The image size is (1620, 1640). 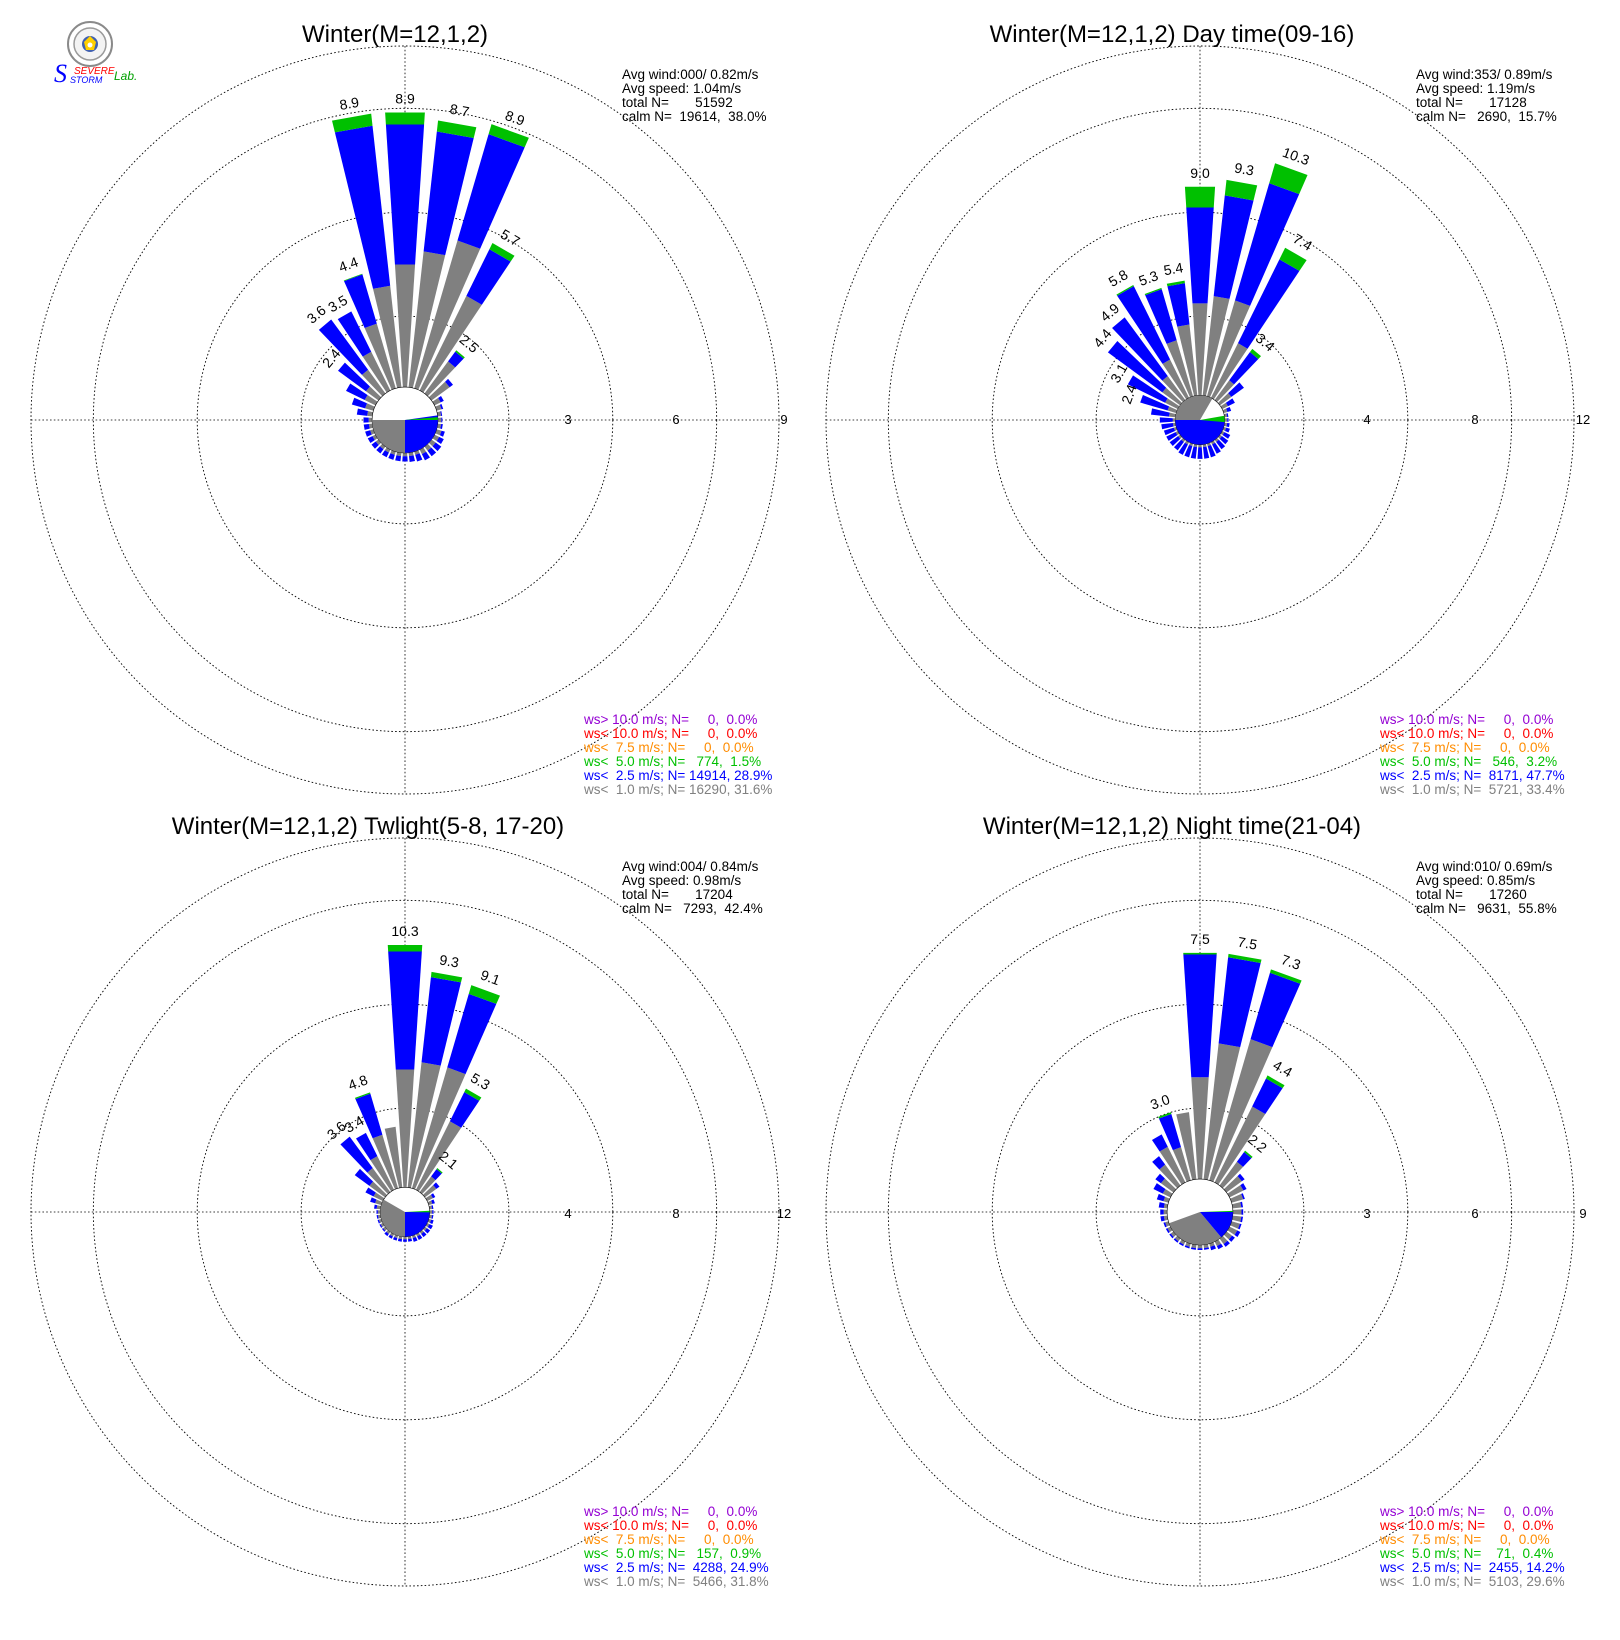 I want to click on bar-value-label: 3.6, so click(x=316, y=314).